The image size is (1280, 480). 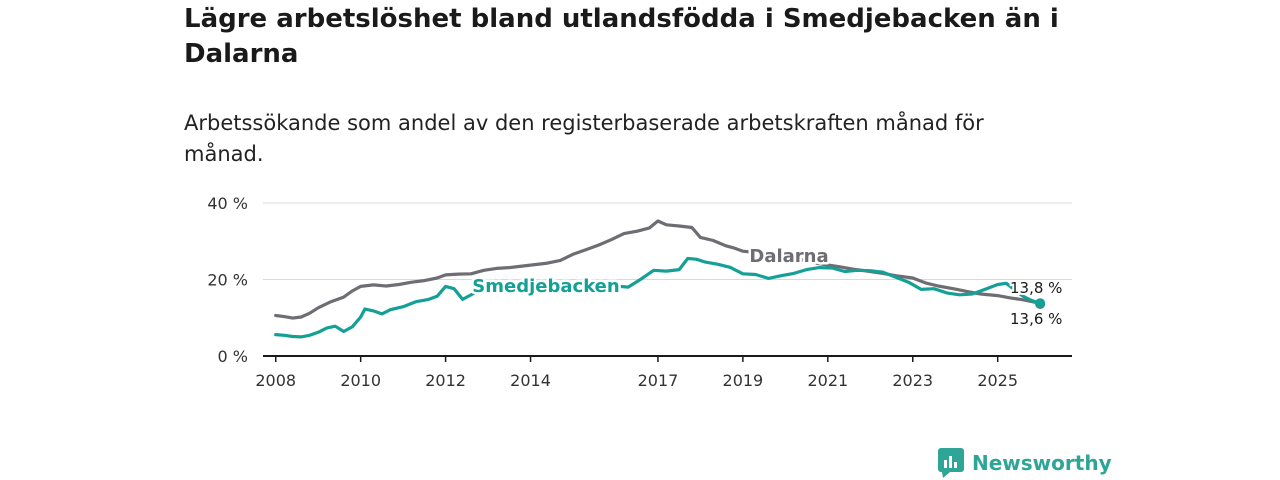 I want to click on brand-name: Newsworthy, so click(x=1042, y=463).